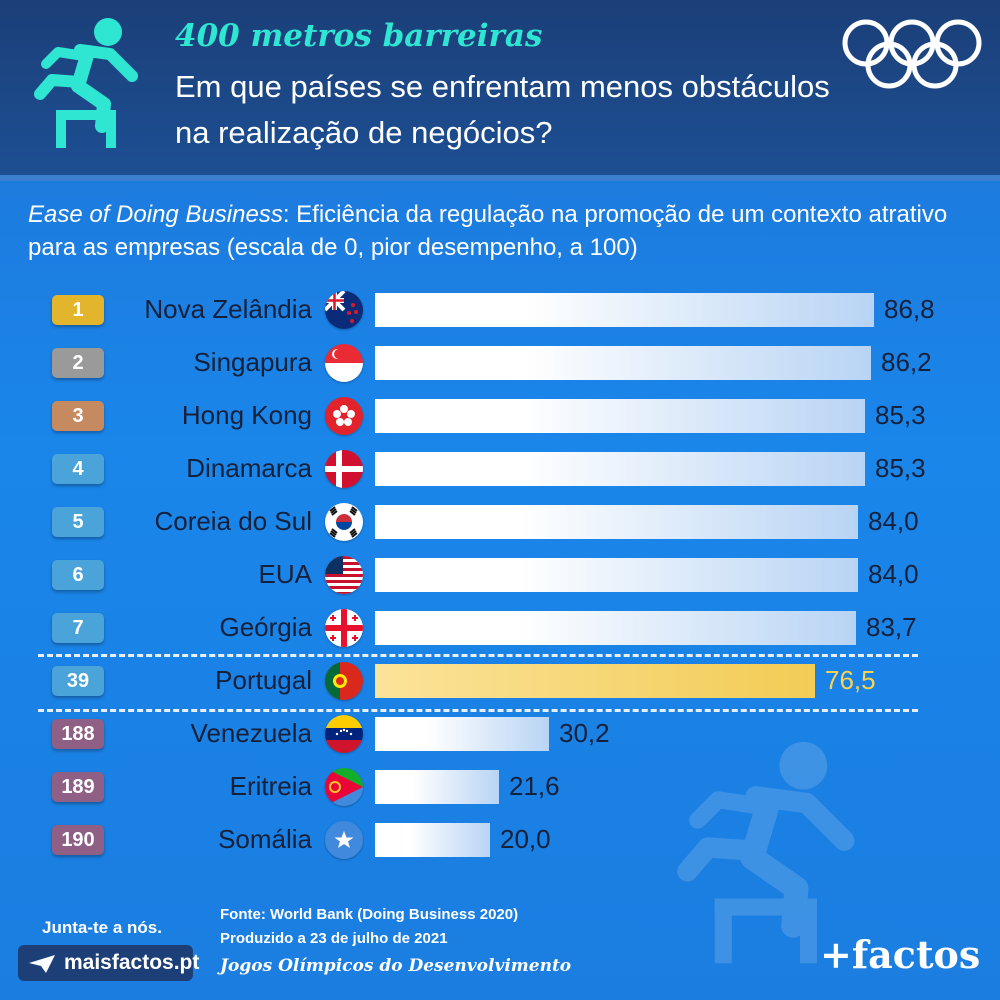 The image size is (1000, 1000). Describe the element at coordinates (78, 734) in the screenshot. I see `rank-badge: 188` at that location.